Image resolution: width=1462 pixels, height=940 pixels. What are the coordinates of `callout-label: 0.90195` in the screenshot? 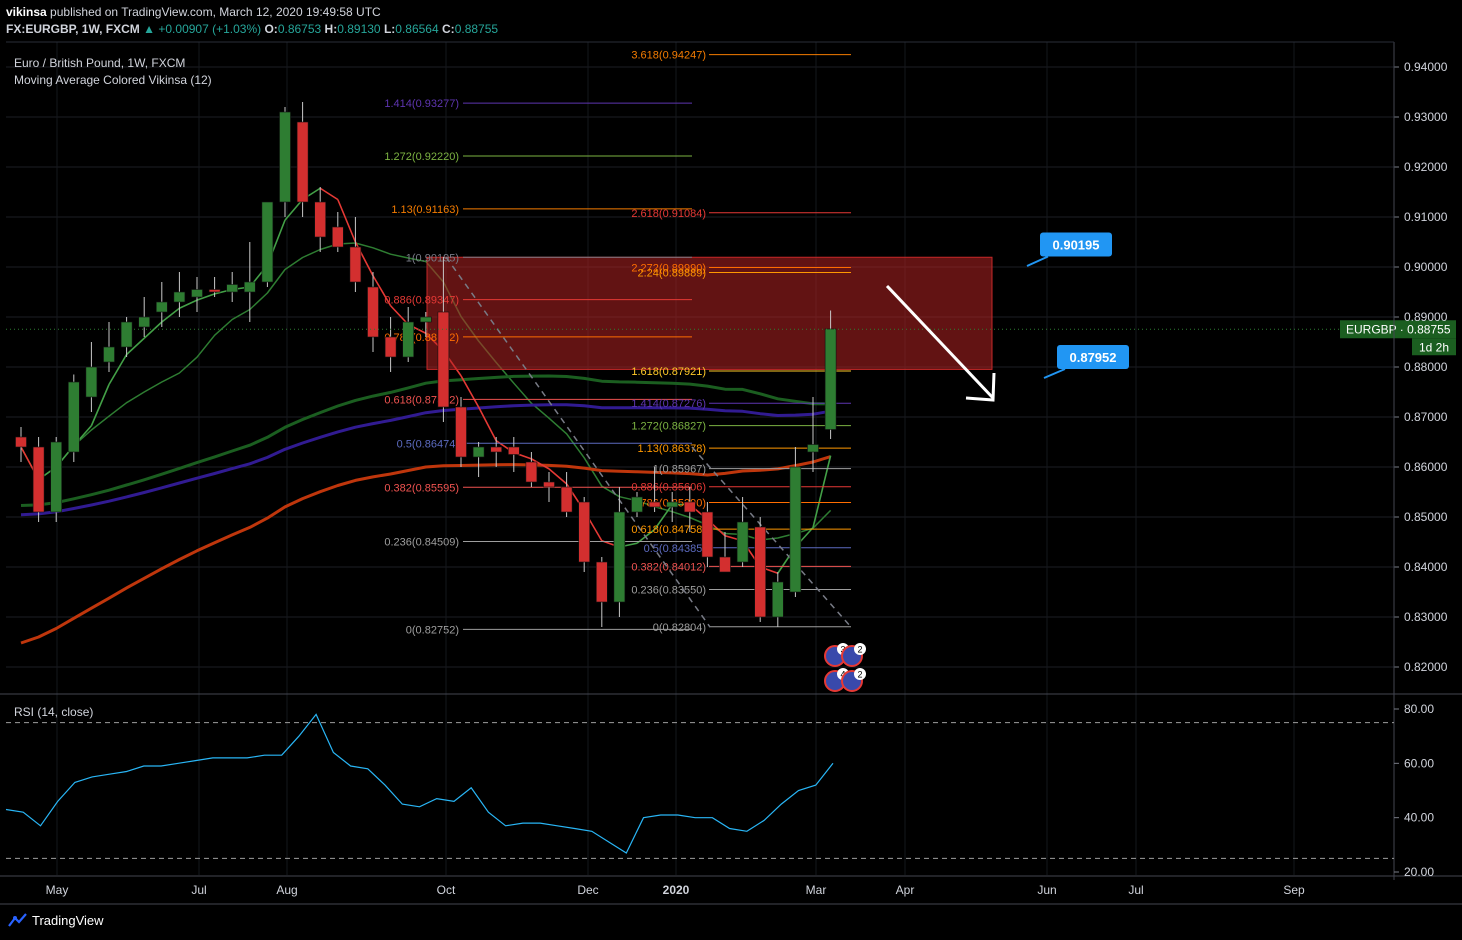 It's located at (1076, 245).